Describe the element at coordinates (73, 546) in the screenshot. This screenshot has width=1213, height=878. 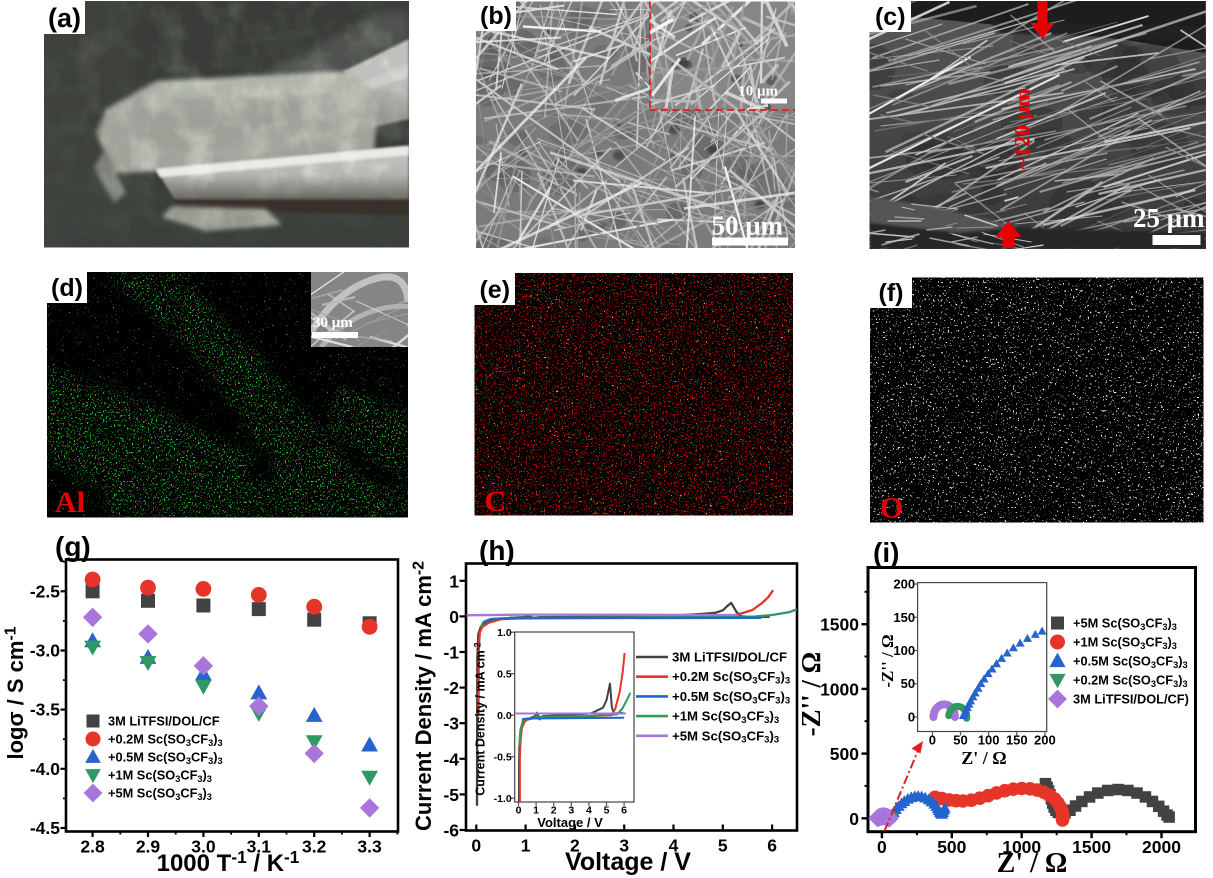
I see `svg-text: (g)` at that location.